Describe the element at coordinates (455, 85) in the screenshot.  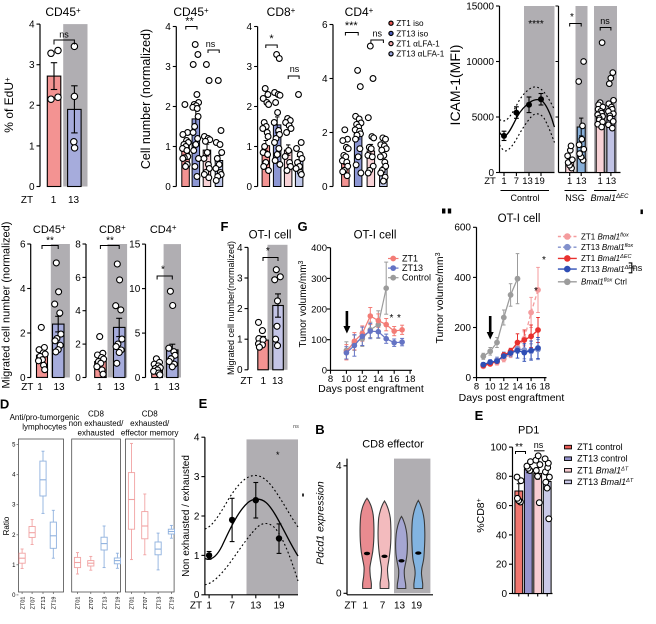
I see `svg-text: ICAM-1(MFI)` at that location.